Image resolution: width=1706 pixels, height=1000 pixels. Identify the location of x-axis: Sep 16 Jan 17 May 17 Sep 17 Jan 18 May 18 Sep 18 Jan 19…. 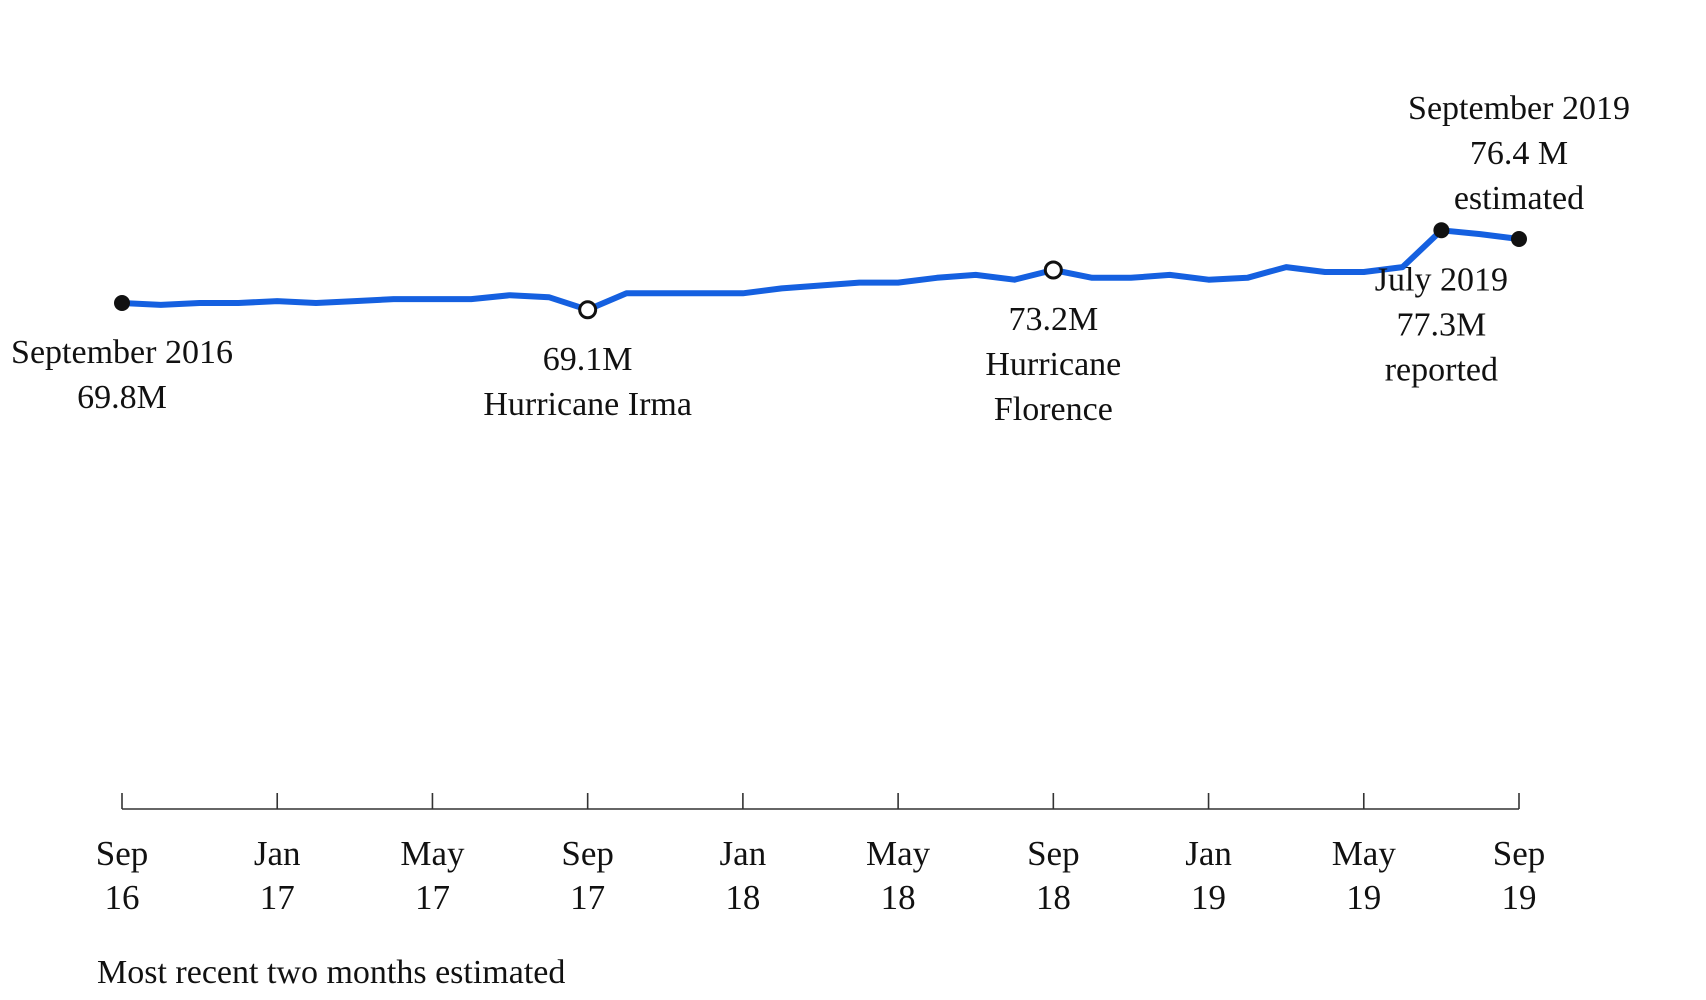
(821, 855).